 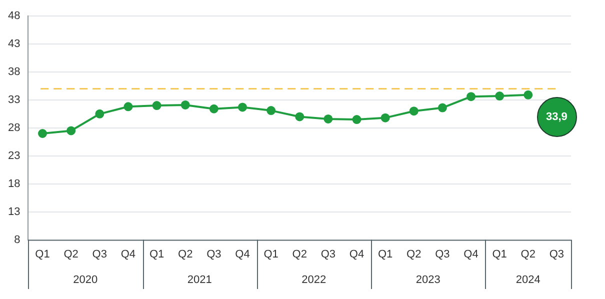 I want to click on y-tick-label: 8, so click(x=17, y=240).